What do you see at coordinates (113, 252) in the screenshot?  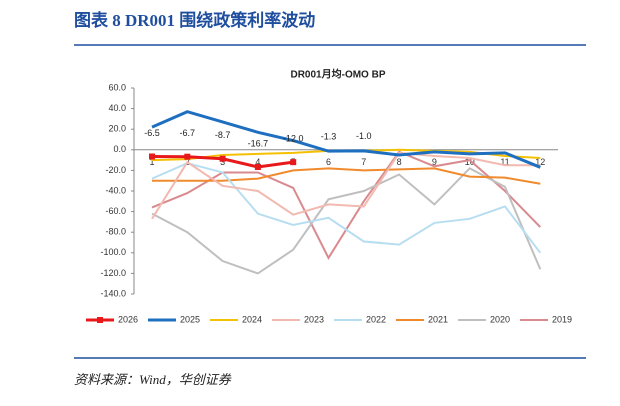 I see `y-tick-label: -100.0` at bounding box center [113, 252].